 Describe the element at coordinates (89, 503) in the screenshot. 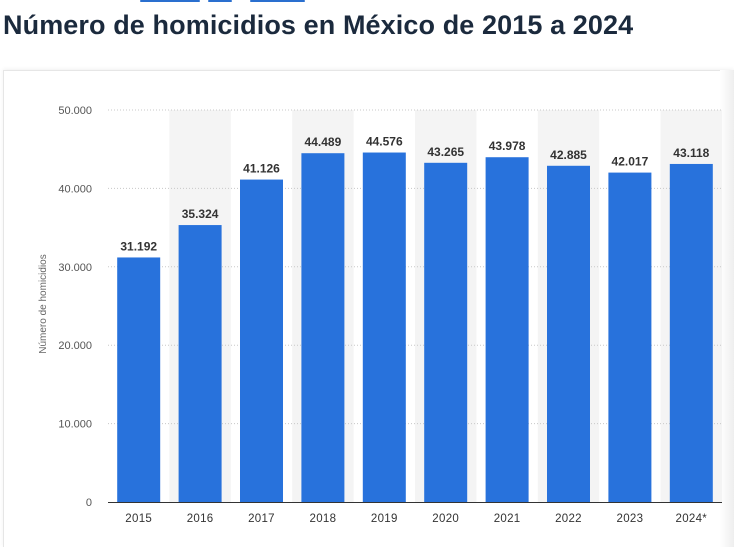

I see `y-tick-label: 0` at that location.